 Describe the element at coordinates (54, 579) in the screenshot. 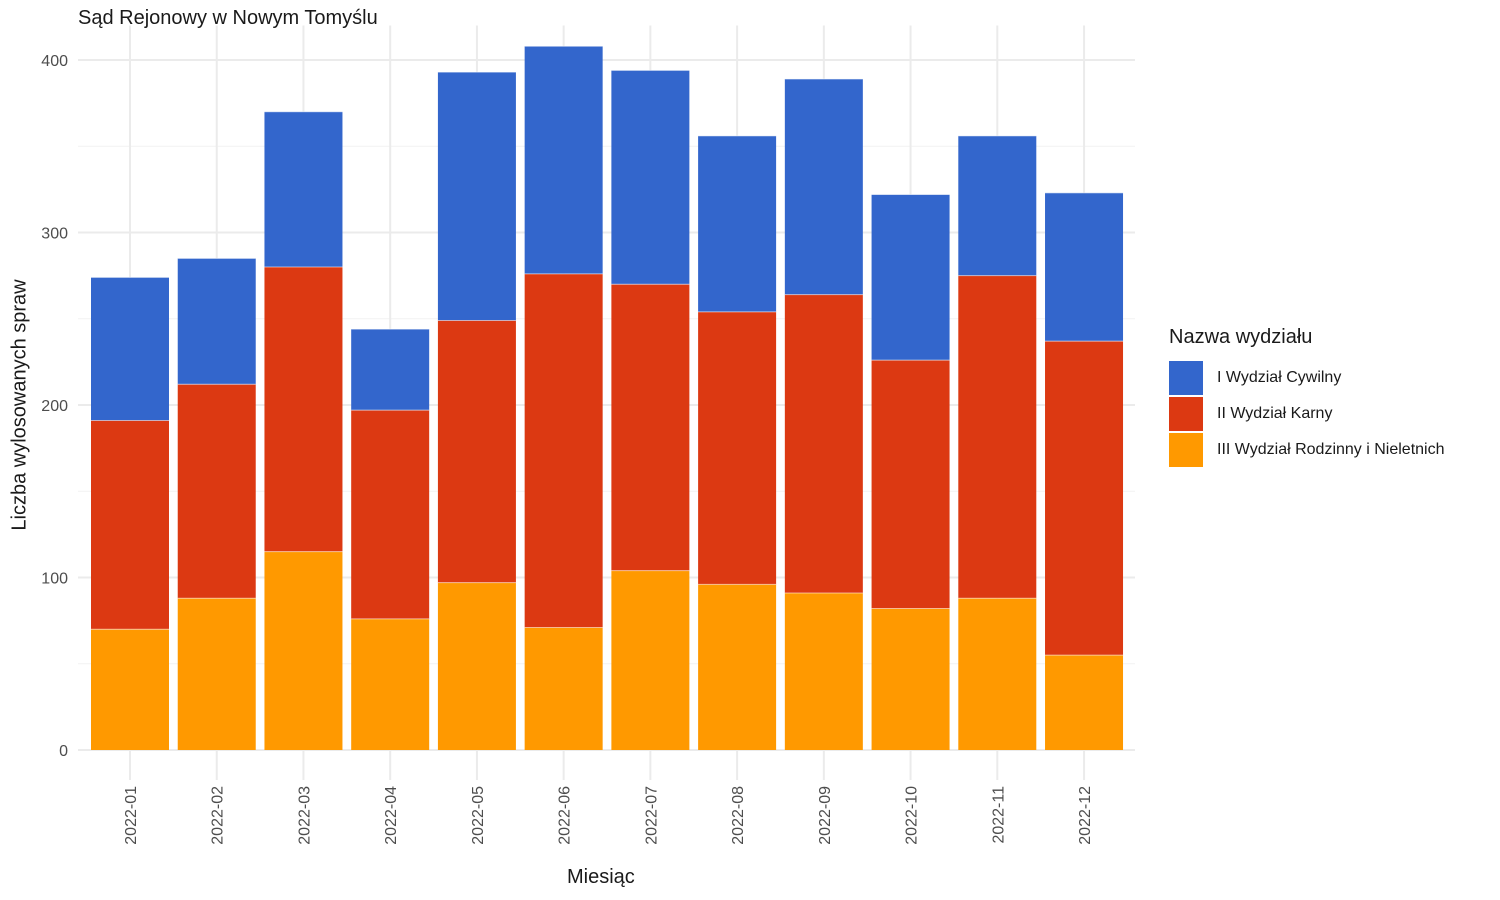

I see `y-tick-label: 100` at that location.